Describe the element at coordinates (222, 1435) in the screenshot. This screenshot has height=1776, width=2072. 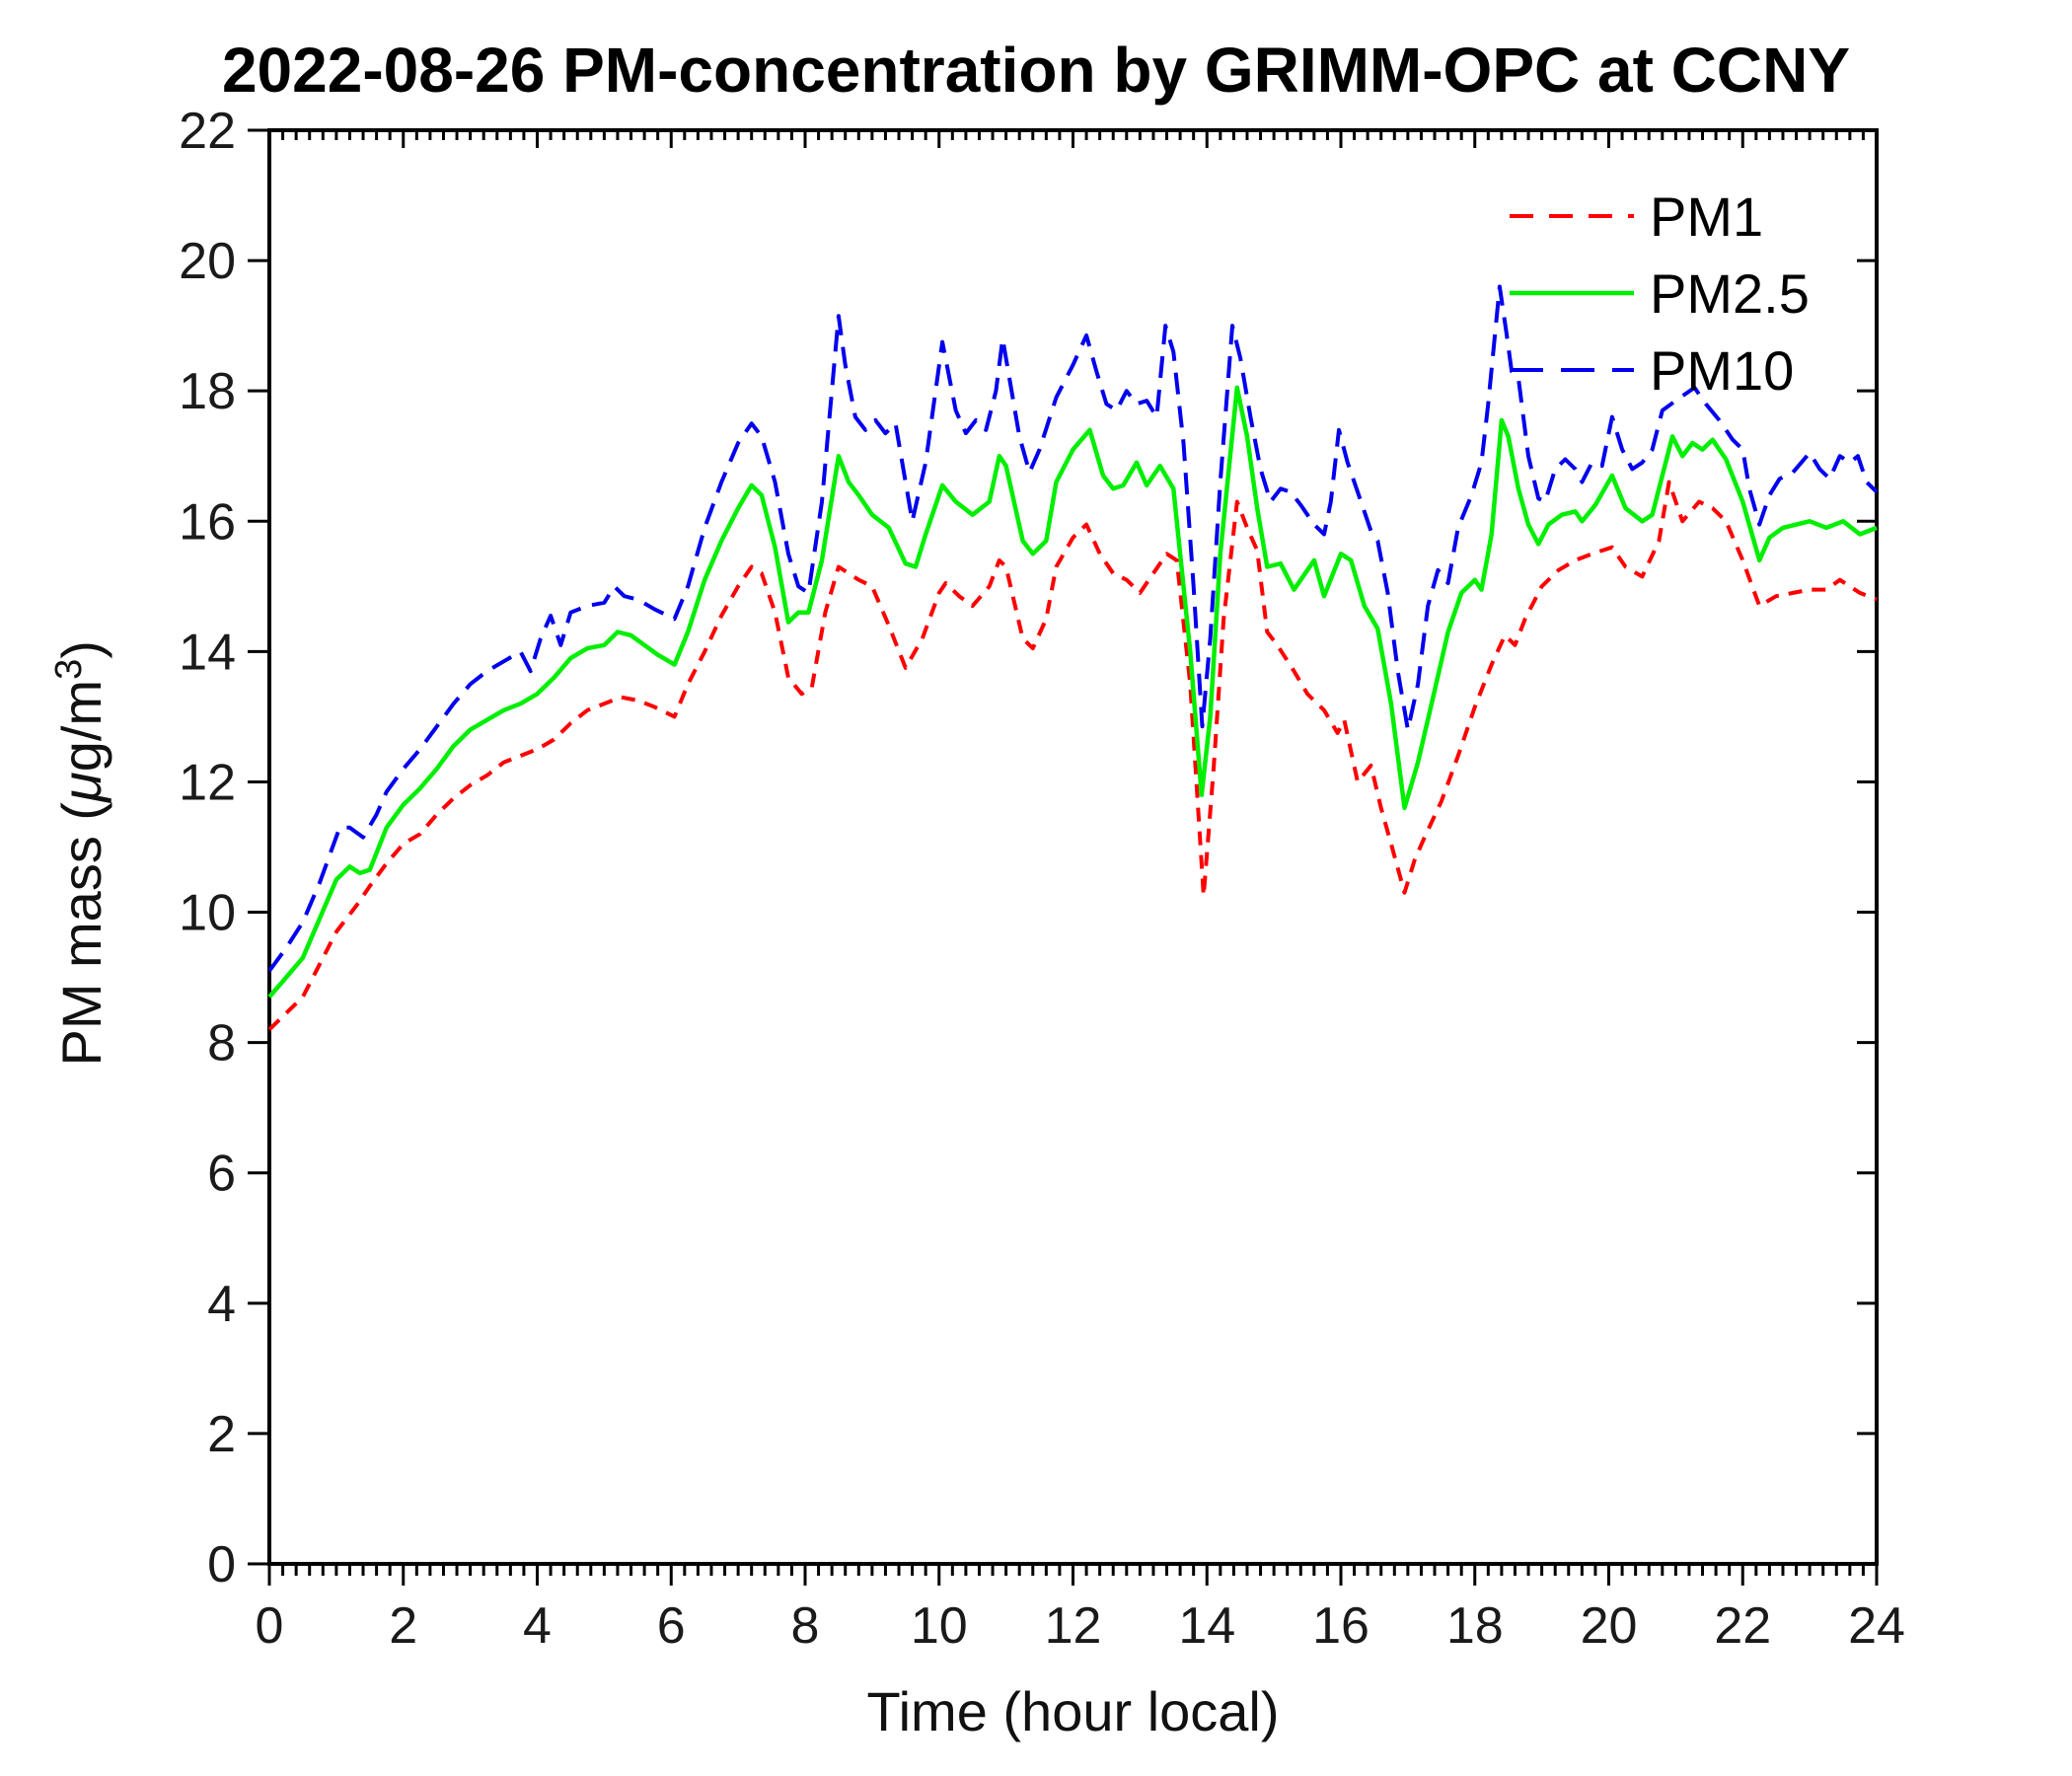
I see `y-tick-label: 2` at that location.